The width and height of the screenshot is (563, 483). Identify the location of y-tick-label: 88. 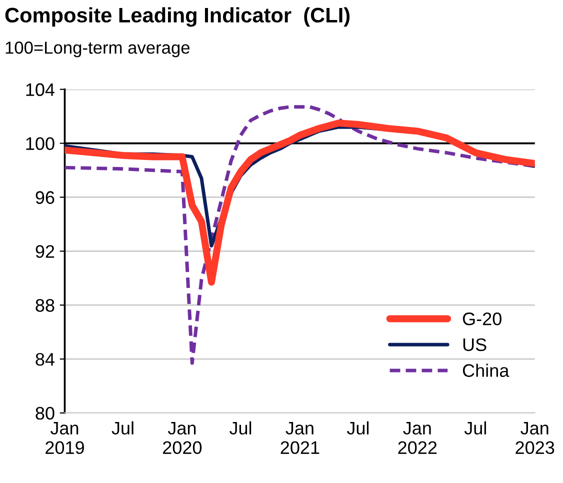
(45, 305).